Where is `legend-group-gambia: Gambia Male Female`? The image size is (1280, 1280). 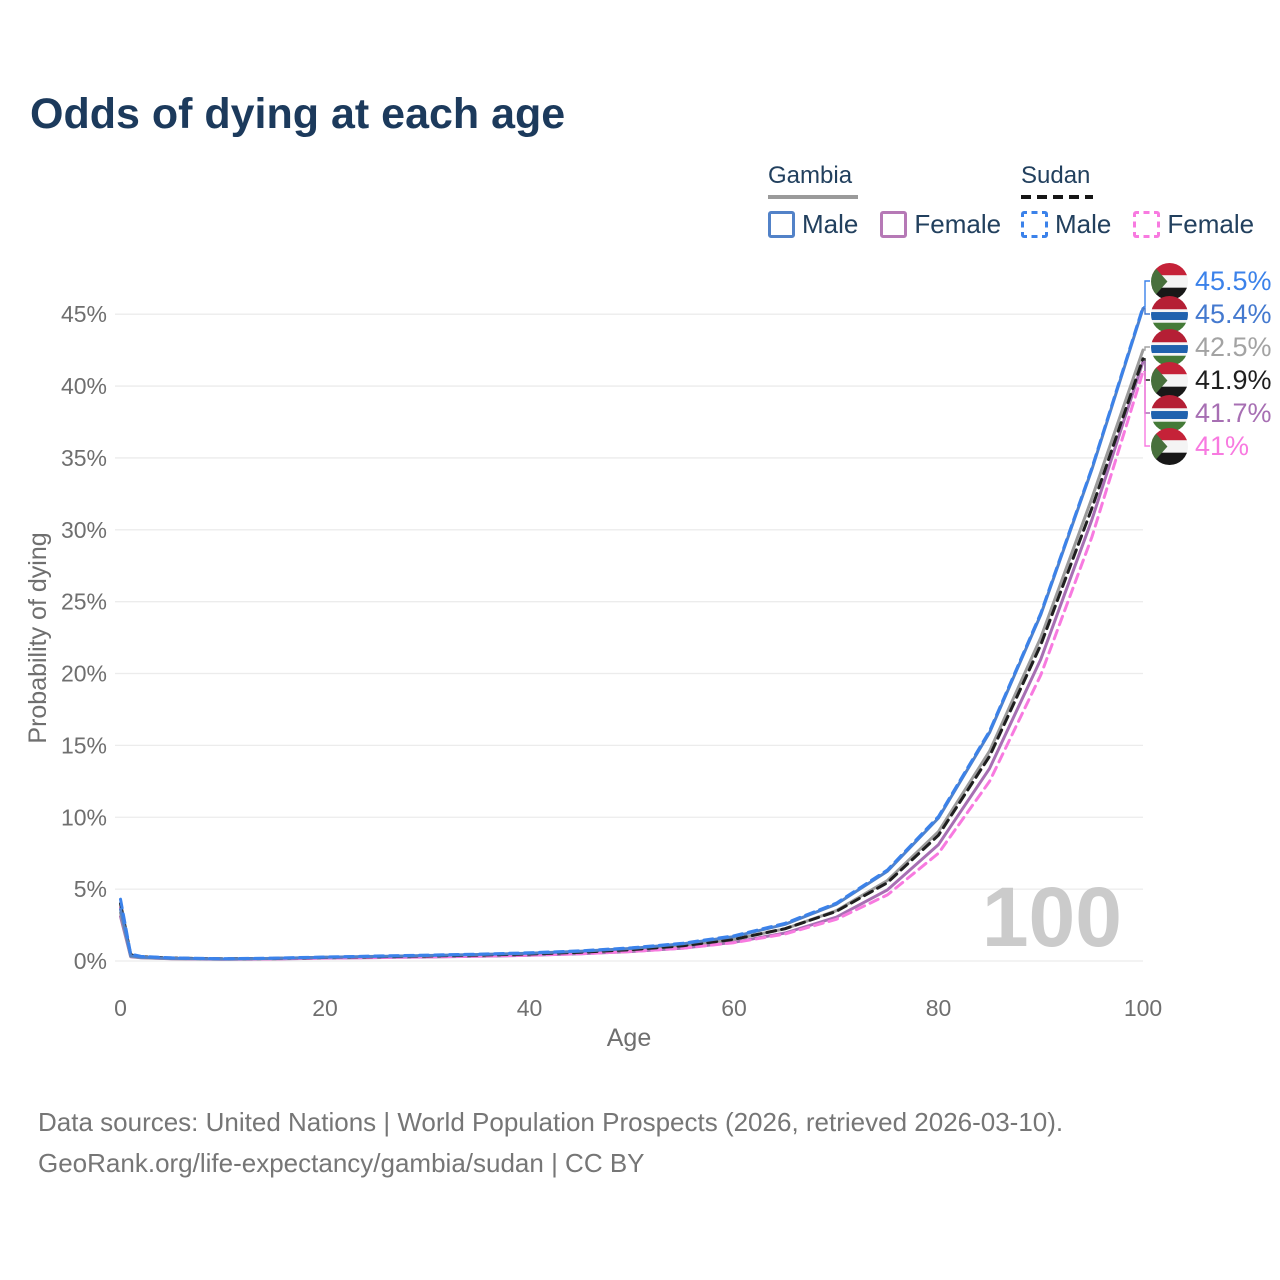
legend-group-gambia: Gambia Male Female is located at coordinates (895, 201).